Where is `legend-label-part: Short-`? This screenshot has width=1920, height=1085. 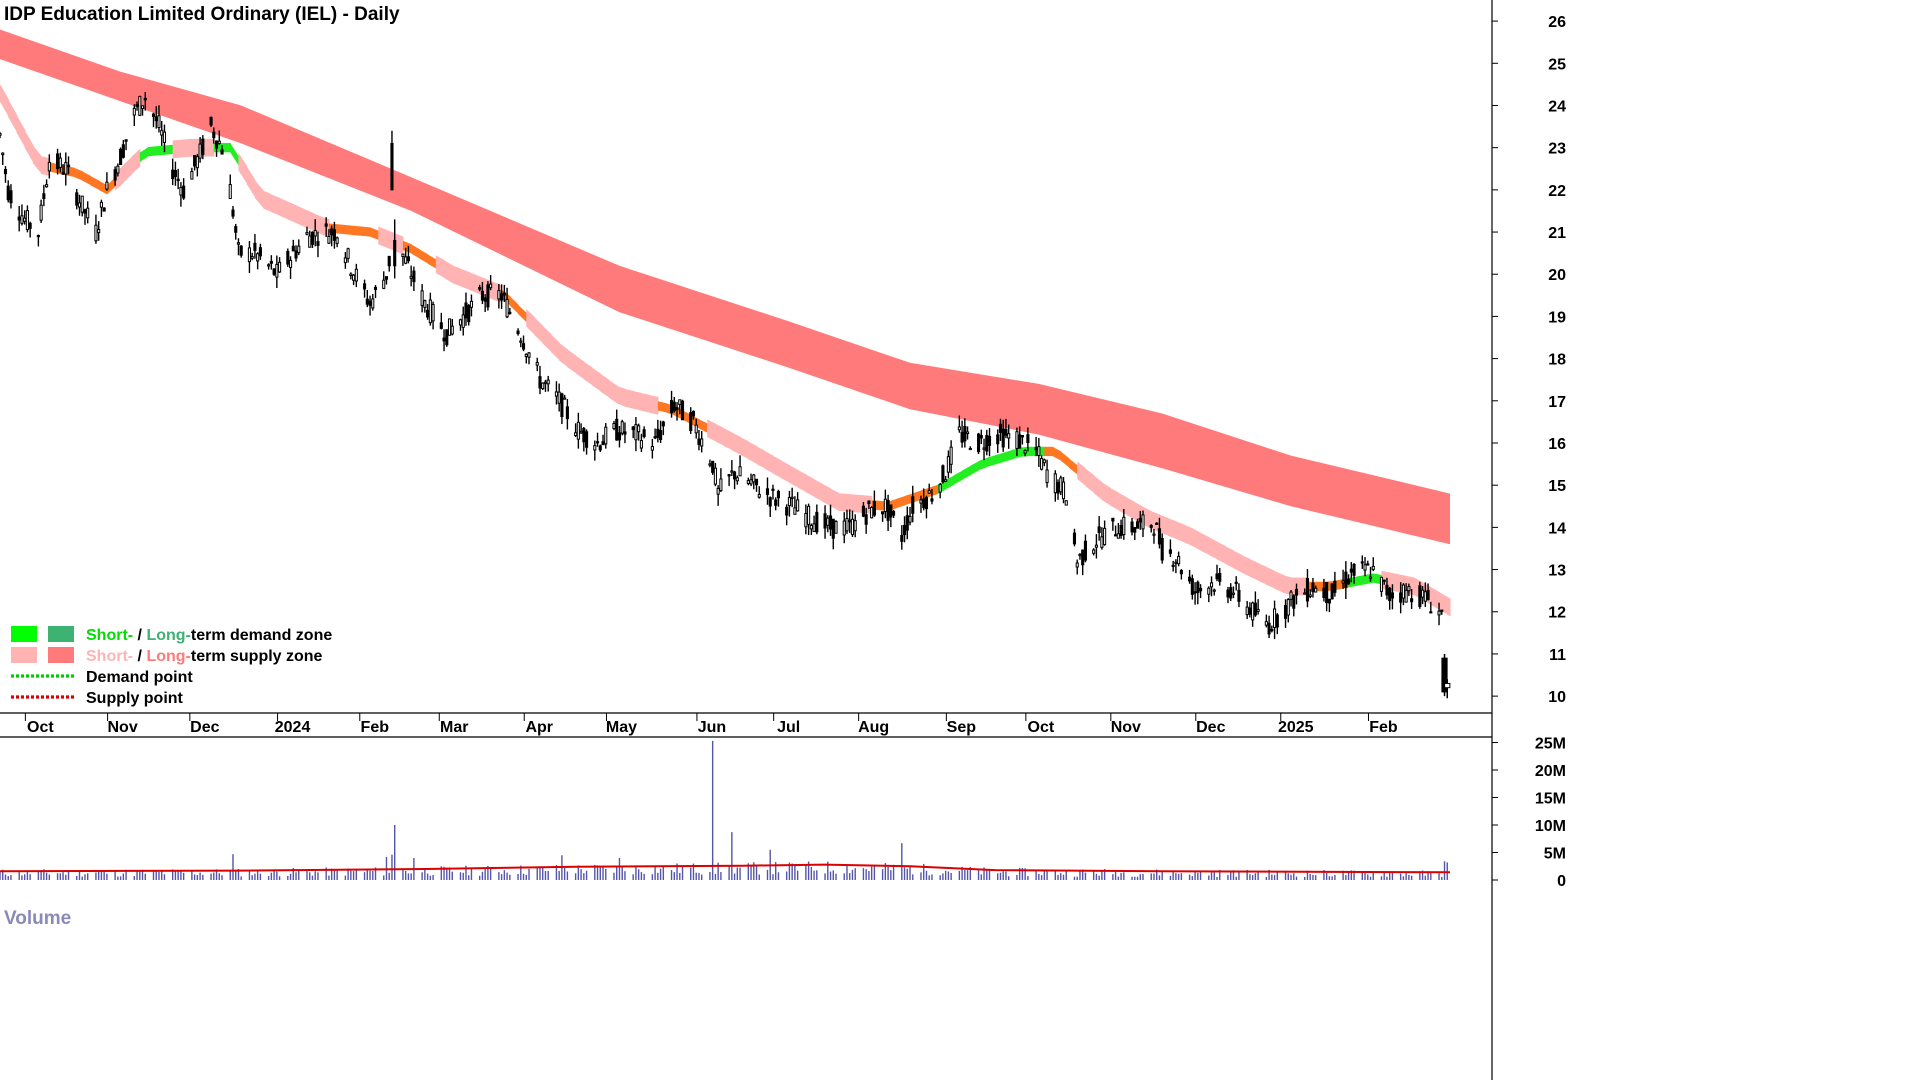
legend-label-part: Short- is located at coordinates (109, 656).